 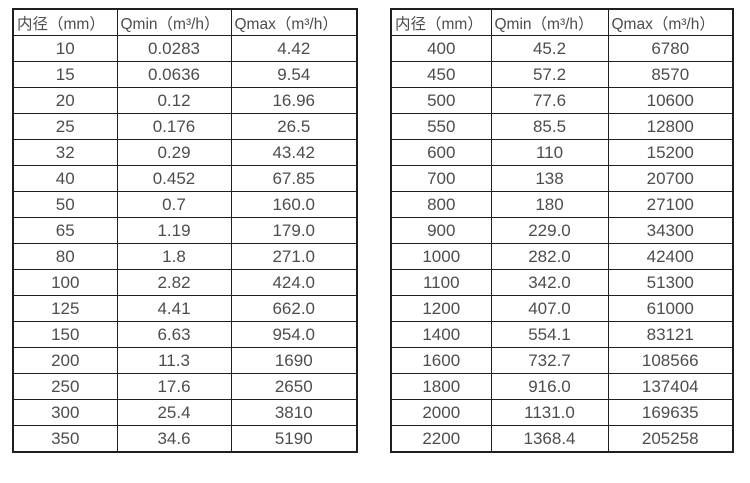 I want to click on table-cell: 34.6, so click(x=174, y=439).